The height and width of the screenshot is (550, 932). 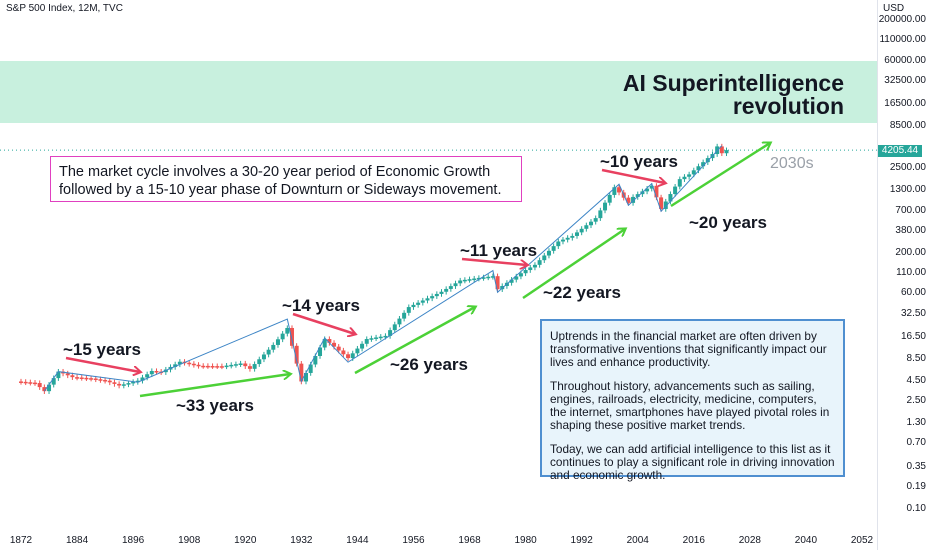 What do you see at coordinates (902, 19) in the screenshot?
I see `y-tick-label: 200000.00` at bounding box center [902, 19].